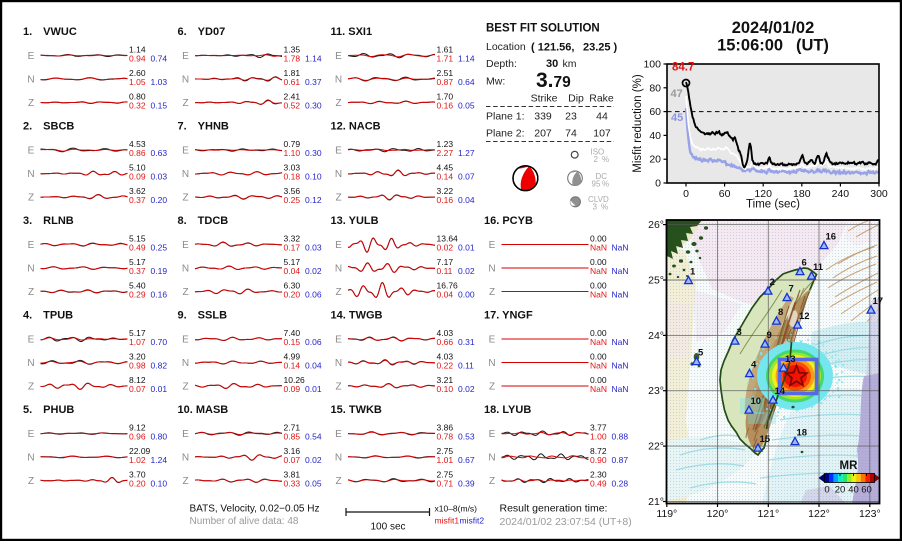 This screenshot has height=546, width=902. What do you see at coordinates (598, 199) in the screenshot?
I see `svg-text: CLVD` at bounding box center [598, 199].